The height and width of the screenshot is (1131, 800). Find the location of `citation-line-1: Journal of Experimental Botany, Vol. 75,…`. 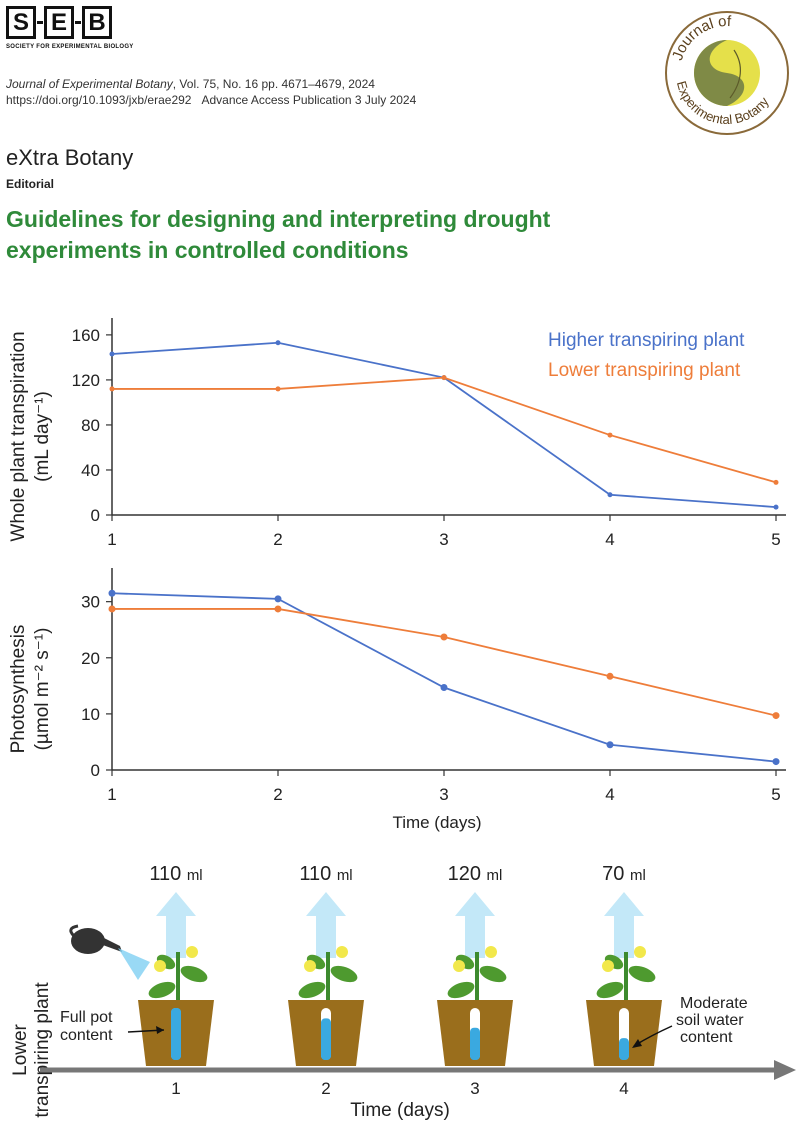

citation-line-1: Journal of Experimental Botany, Vol. 75,… is located at coordinates (211, 84).